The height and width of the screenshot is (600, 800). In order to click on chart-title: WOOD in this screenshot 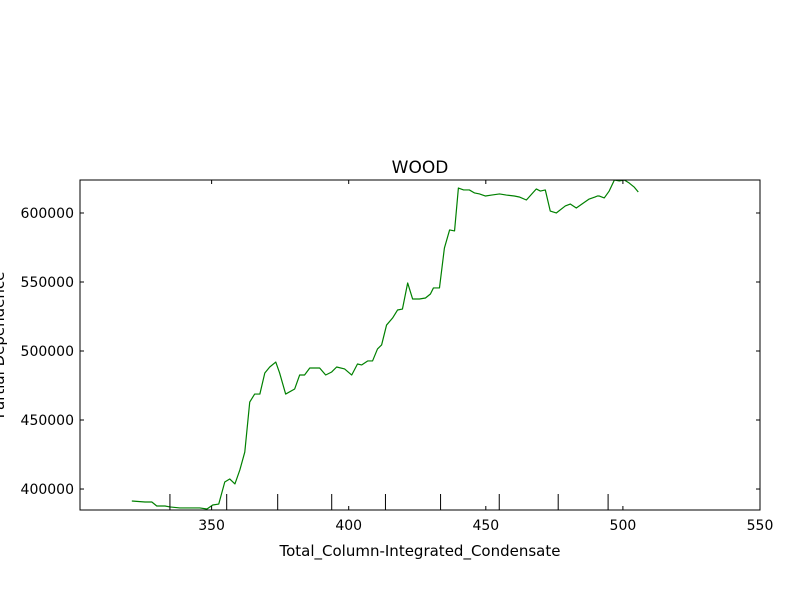, I will do `click(420, 168)`.